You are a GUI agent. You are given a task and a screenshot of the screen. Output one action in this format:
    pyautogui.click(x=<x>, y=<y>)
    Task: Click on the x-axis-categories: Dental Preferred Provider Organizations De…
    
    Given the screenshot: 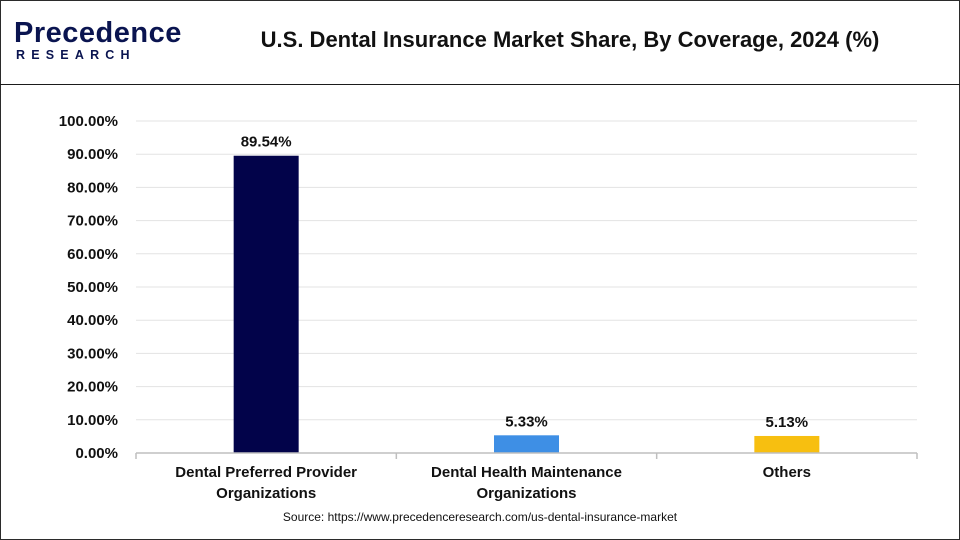 What is the action you would take?
    pyautogui.click(x=493, y=483)
    